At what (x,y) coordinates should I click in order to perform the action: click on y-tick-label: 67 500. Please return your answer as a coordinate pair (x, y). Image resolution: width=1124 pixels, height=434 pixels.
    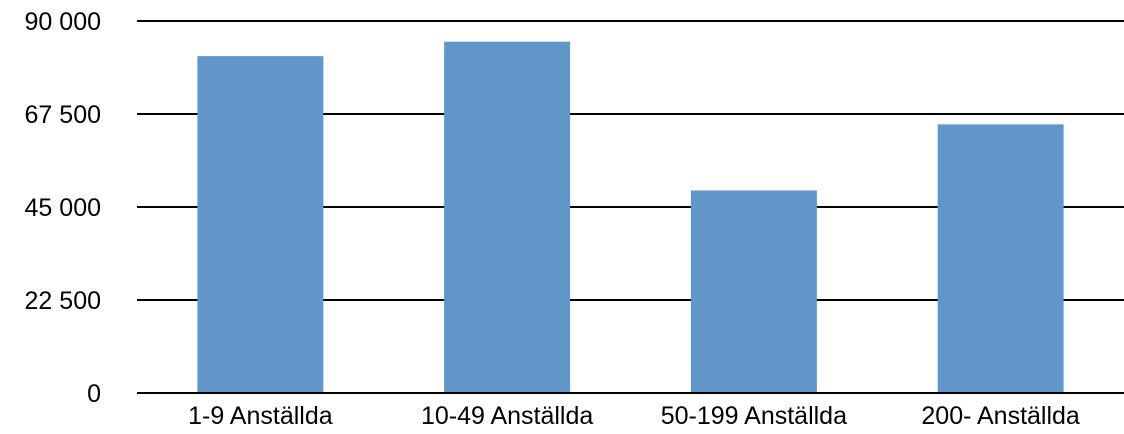
    Looking at the image, I should click on (63, 115).